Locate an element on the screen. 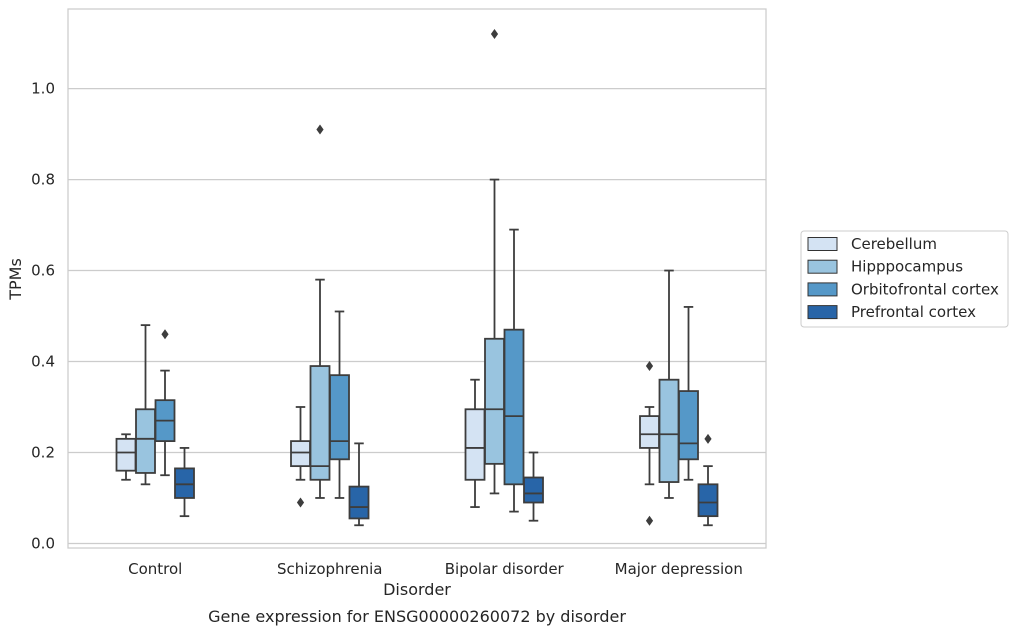  legend-label: Prefrontal cortex is located at coordinates (913, 312).